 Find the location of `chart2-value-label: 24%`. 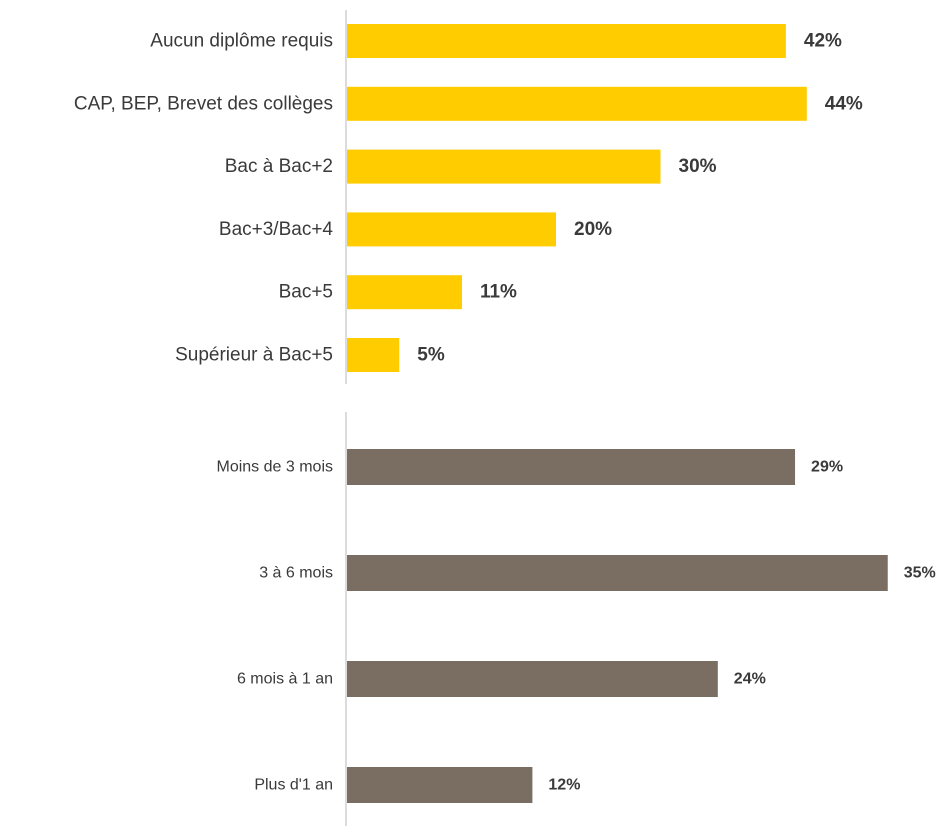

chart2-value-label: 24% is located at coordinates (750, 679).